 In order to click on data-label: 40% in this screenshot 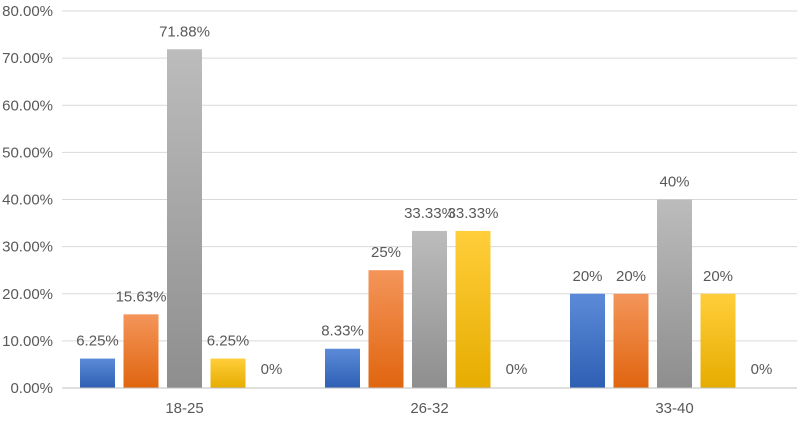, I will do `click(674, 182)`.